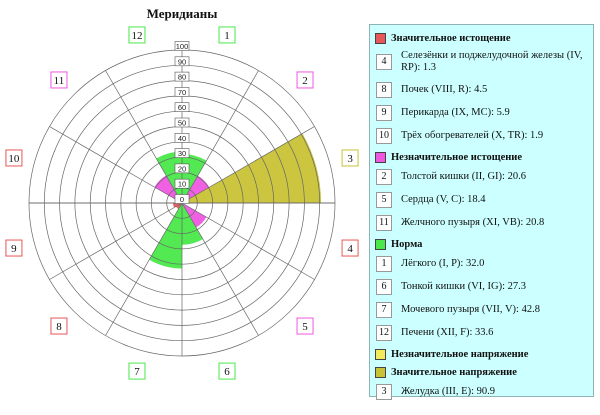 This screenshot has height=415, width=600. What do you see at coordinates (463, 176) in the screenshot?
I see `legend-item-text: Толстой кишки (II, GI): 20.6` at bounding box center [463, 176].